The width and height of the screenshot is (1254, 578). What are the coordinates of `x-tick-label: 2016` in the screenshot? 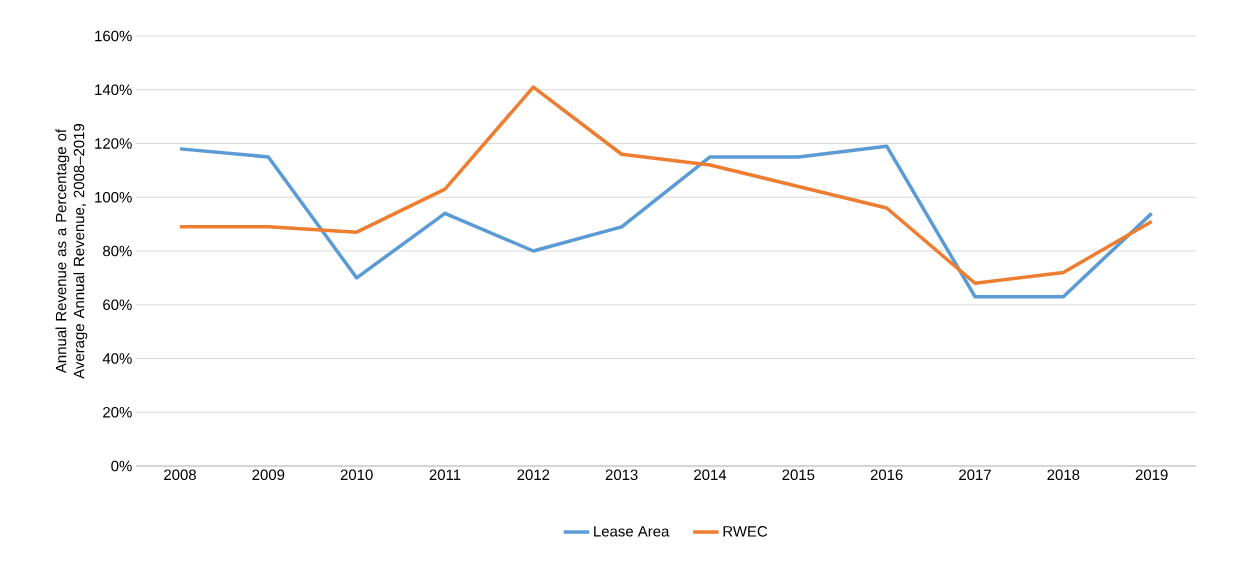 It's located at (886, 475).